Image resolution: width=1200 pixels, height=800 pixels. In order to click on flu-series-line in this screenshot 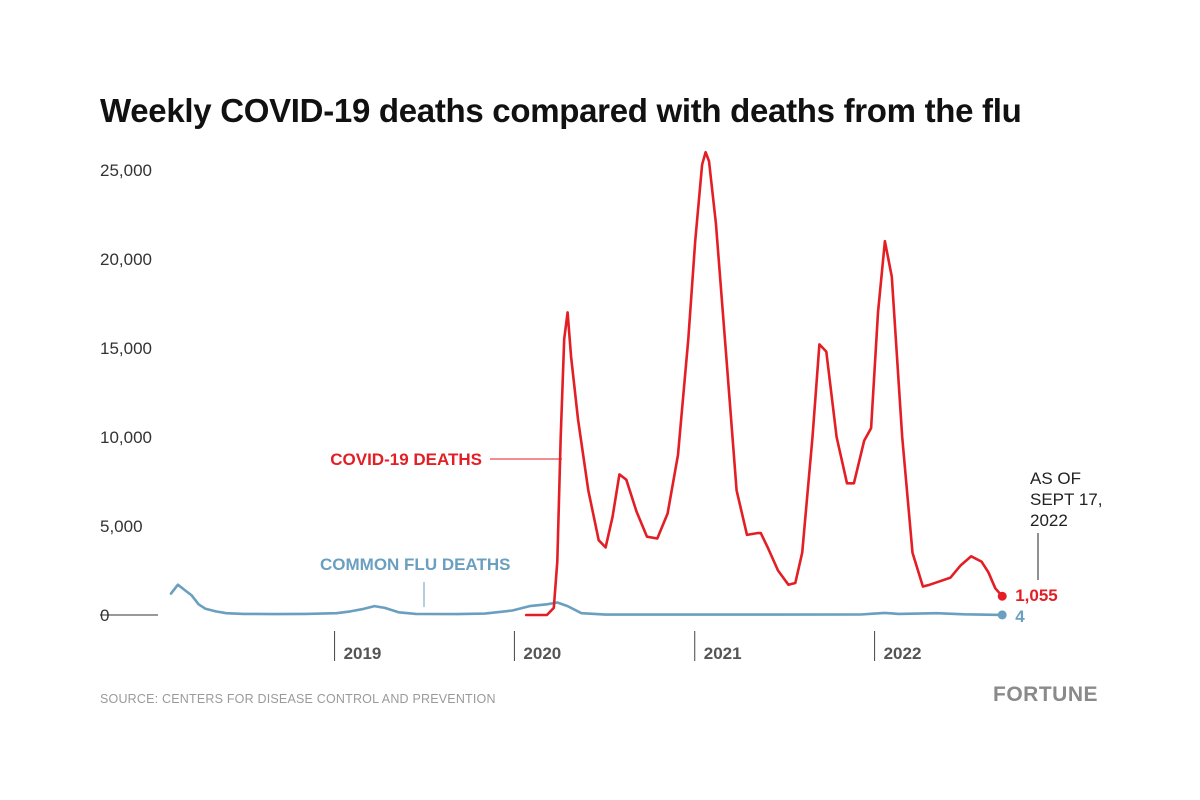, I will do `click(586, 600)`.